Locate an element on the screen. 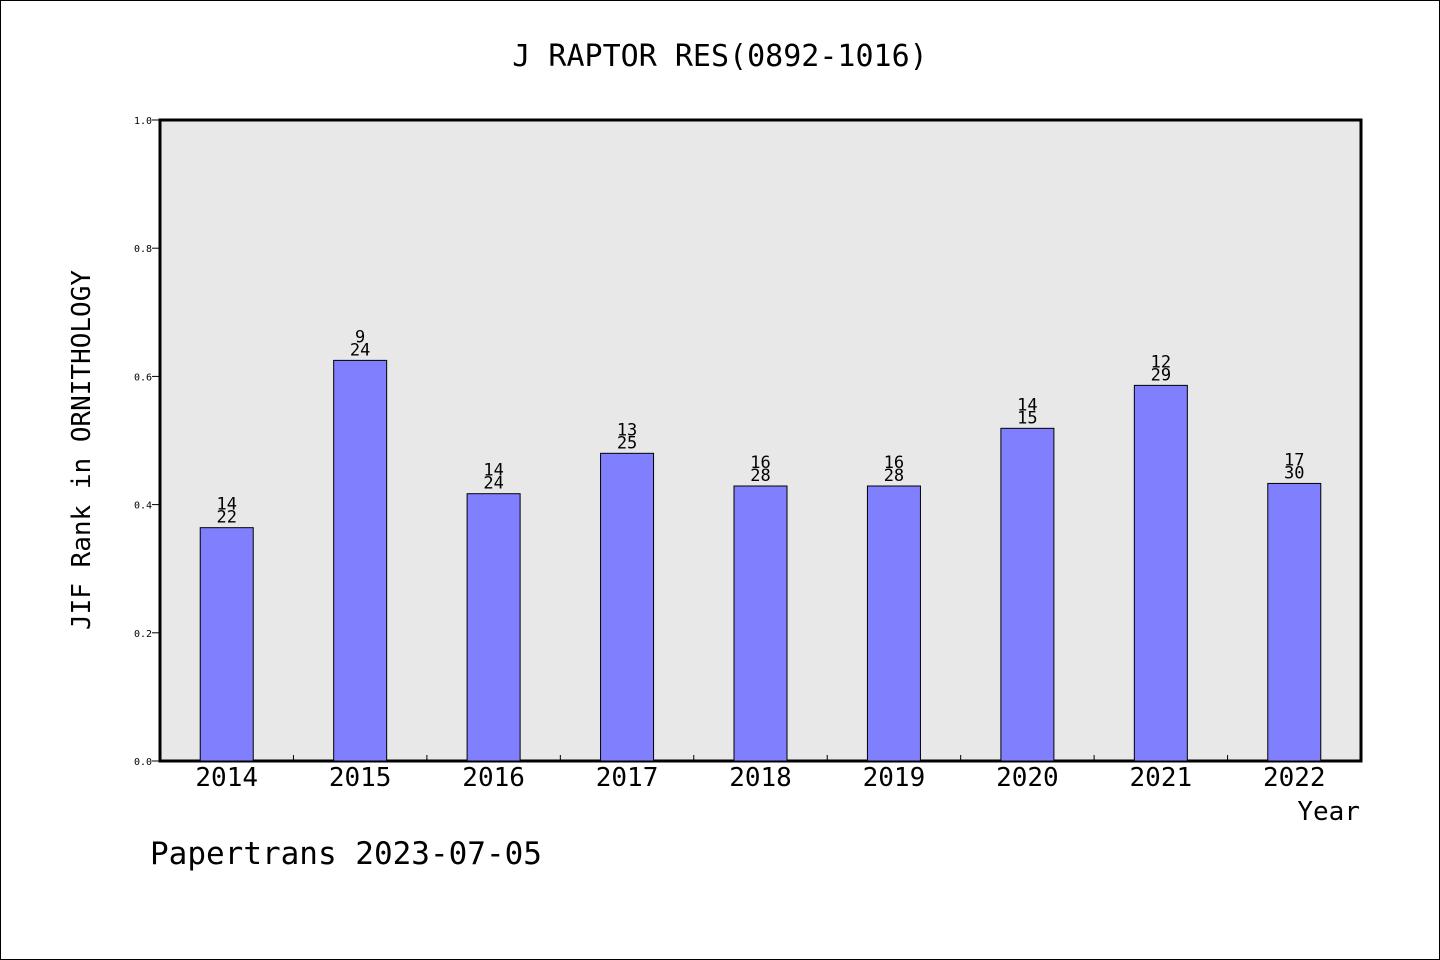 This screenshot has width=1440, height=960. x-tick-label: 2021 is located at coordinates (1161, 778).